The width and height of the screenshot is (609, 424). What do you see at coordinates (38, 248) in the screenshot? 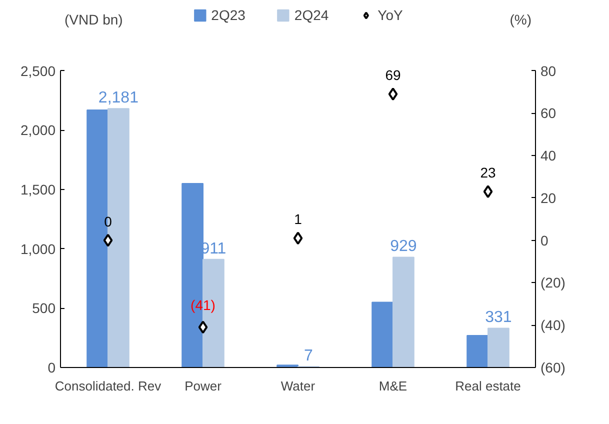
I see `y-tick-label: 1,000` at bounding box center [38, 248].